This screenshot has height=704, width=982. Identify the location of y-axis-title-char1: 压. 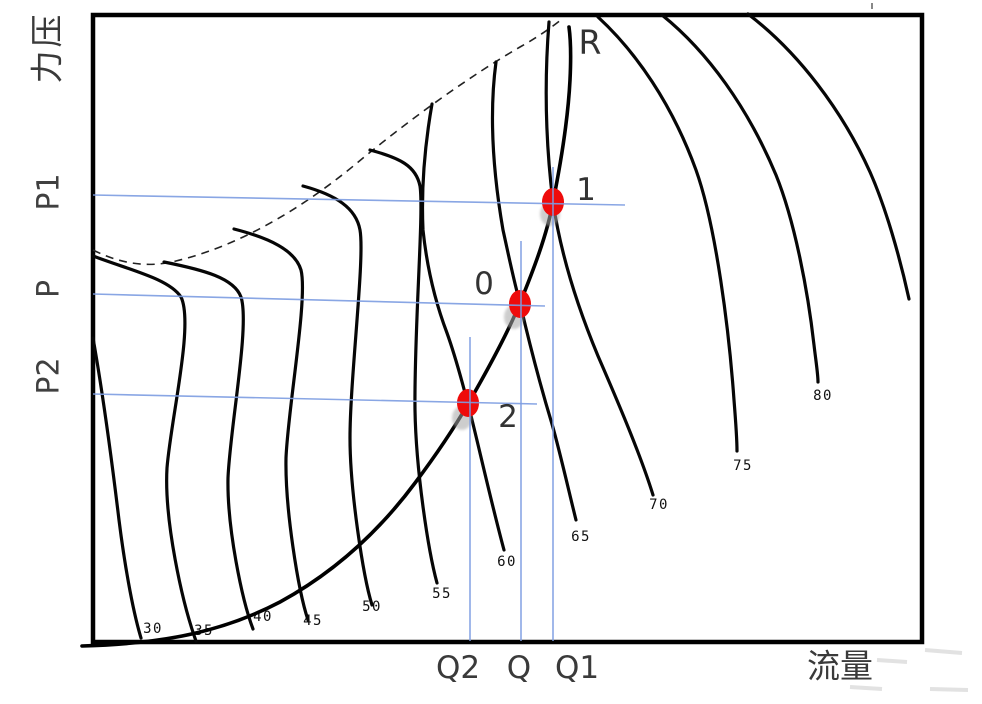
(47, 31).